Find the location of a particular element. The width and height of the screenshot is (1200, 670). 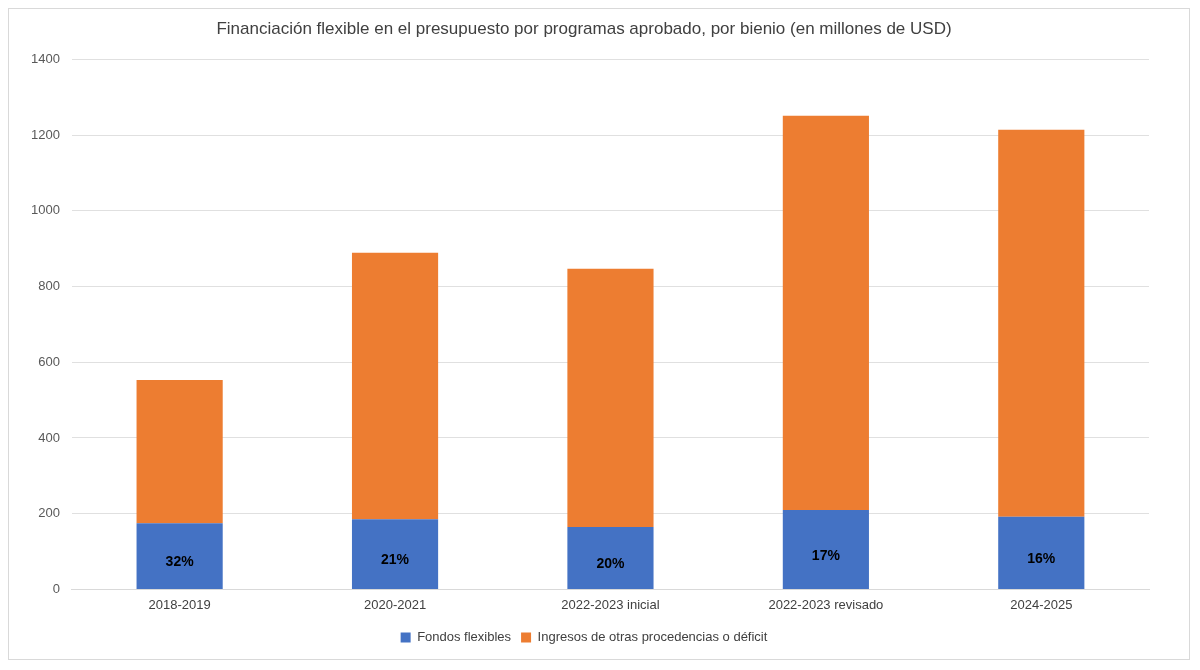

x-tick-label: 2022-2023 inicial is located at coordinates (610, 604).